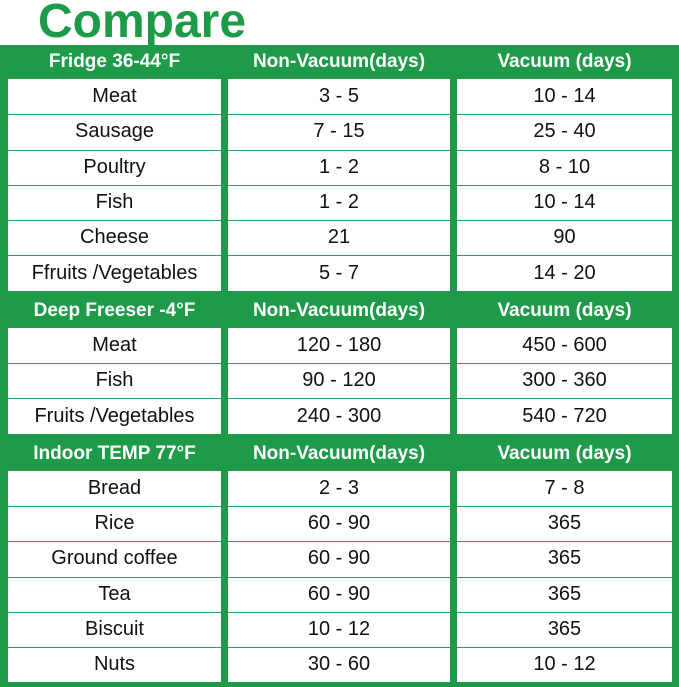 This screenshot has height=687, width=679. What do you see at coordinates (339, 346) in the screenshot?
I see `table-cell-non-vacuum: 120 - 180` at bounding box center [339, 346].